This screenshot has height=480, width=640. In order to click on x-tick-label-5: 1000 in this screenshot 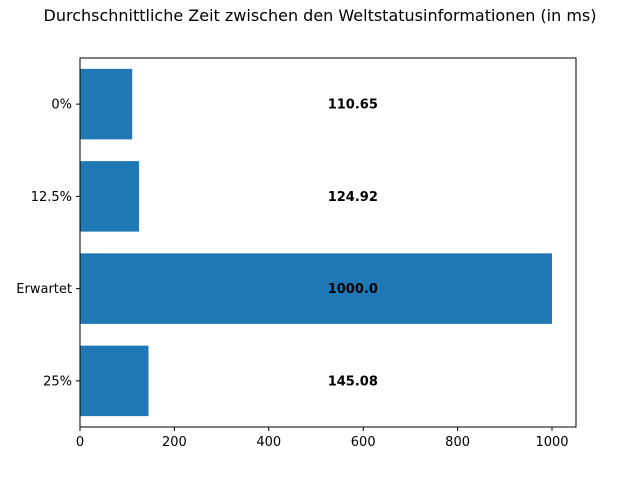, I will do `click(551, 442)`.